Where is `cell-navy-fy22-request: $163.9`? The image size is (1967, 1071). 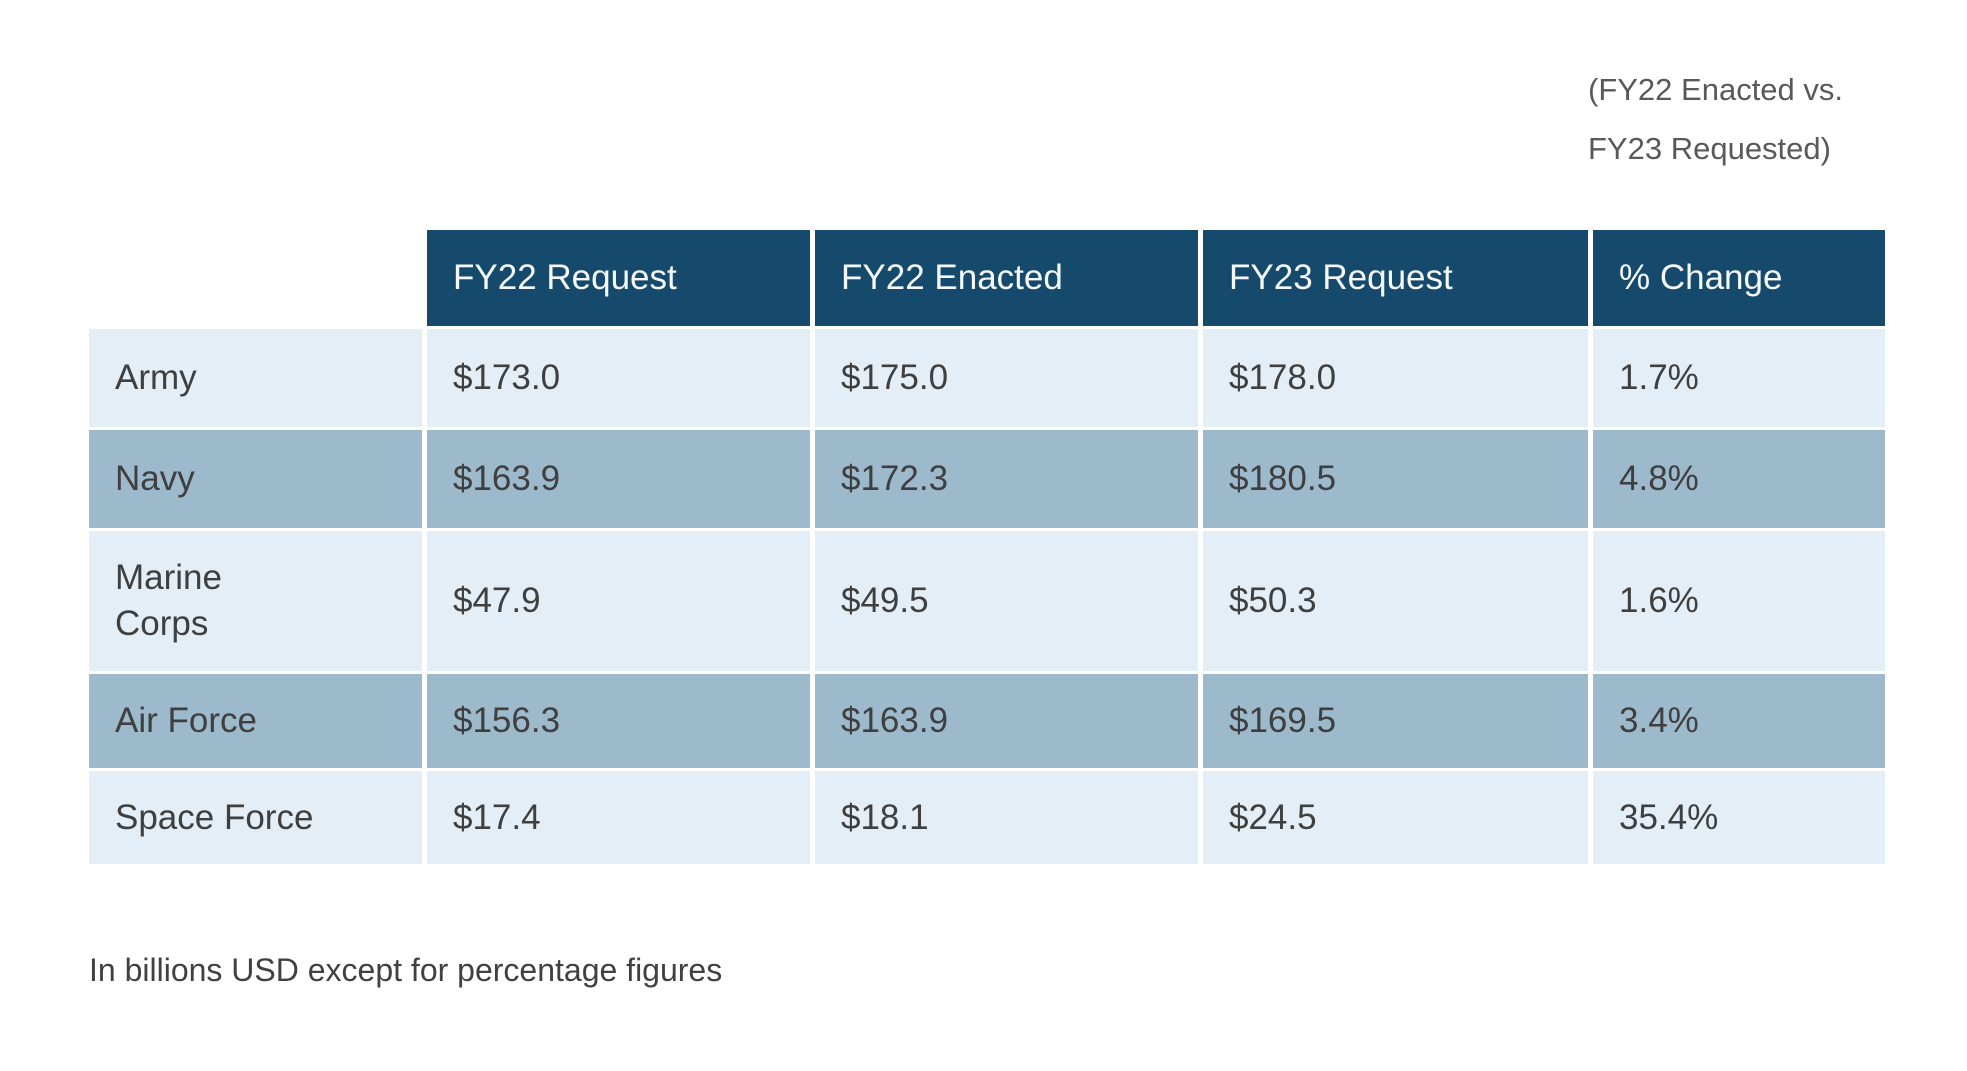 cell-navy-fy22-request: $163.9 is located at coordinates (618, 479).